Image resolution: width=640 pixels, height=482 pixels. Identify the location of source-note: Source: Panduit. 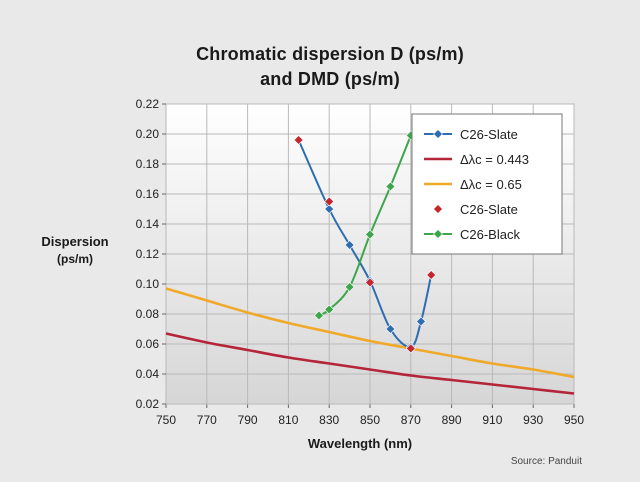
(546, 461).